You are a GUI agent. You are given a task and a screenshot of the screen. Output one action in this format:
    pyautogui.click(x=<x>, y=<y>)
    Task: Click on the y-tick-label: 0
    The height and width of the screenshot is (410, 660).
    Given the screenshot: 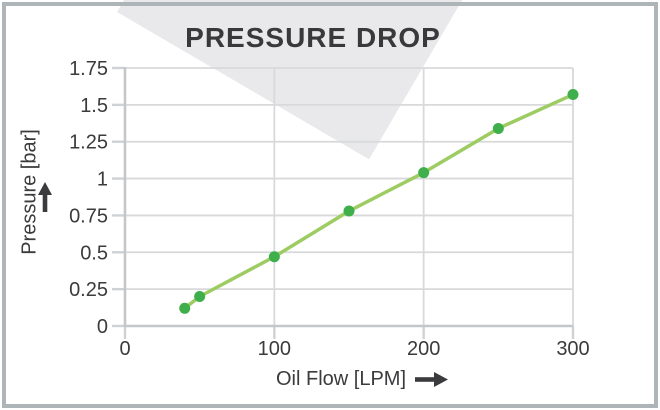 What is the action you would take?
    pyautogui.click(x=102, y=327)
    